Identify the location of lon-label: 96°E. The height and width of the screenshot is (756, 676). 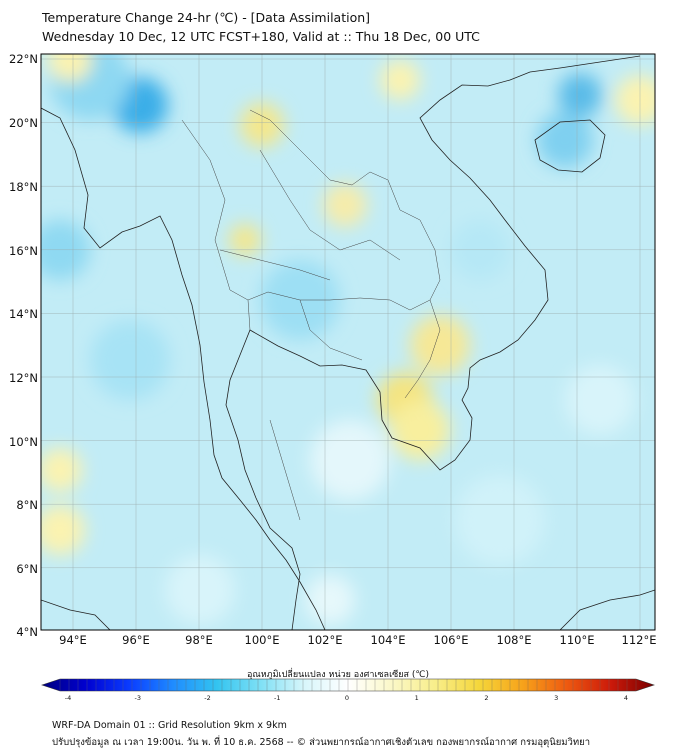
(136, 640).